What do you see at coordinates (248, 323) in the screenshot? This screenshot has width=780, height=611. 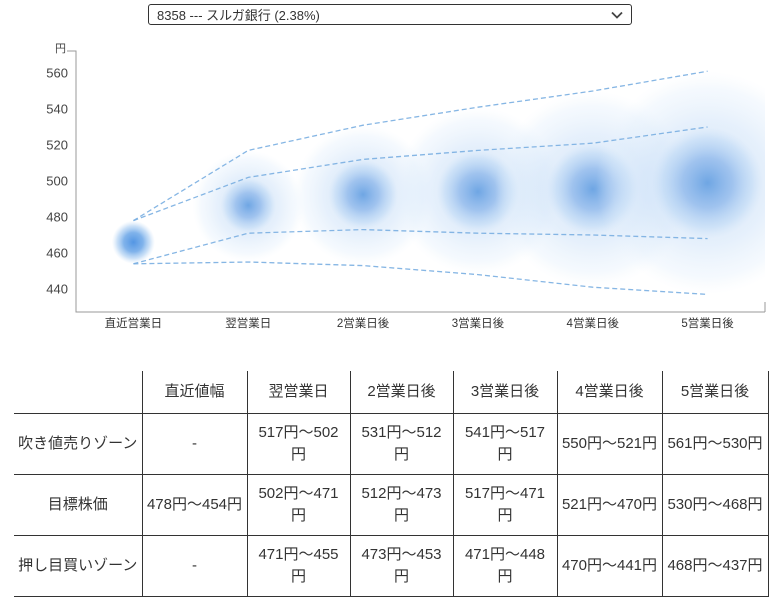 I see `x-axis-label: 翌営業日` at bounding box center [248, 323].